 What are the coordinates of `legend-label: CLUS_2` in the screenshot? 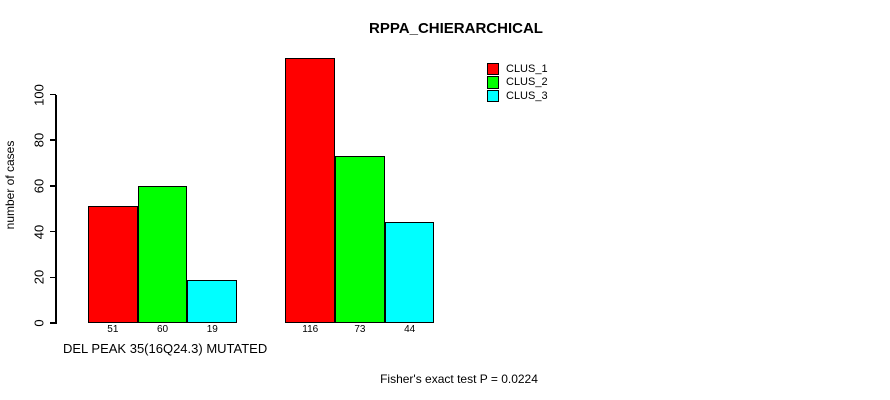 It's located at (527, 82).